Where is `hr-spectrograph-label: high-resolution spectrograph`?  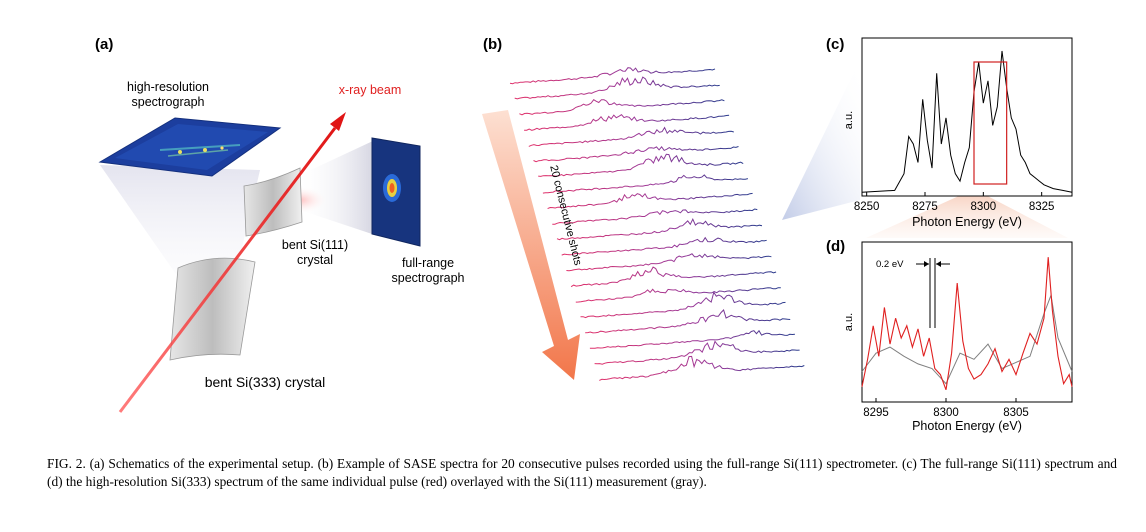 hr-spectrograph-label: high-resolution spectrograph is located at coordinates (168, 94).